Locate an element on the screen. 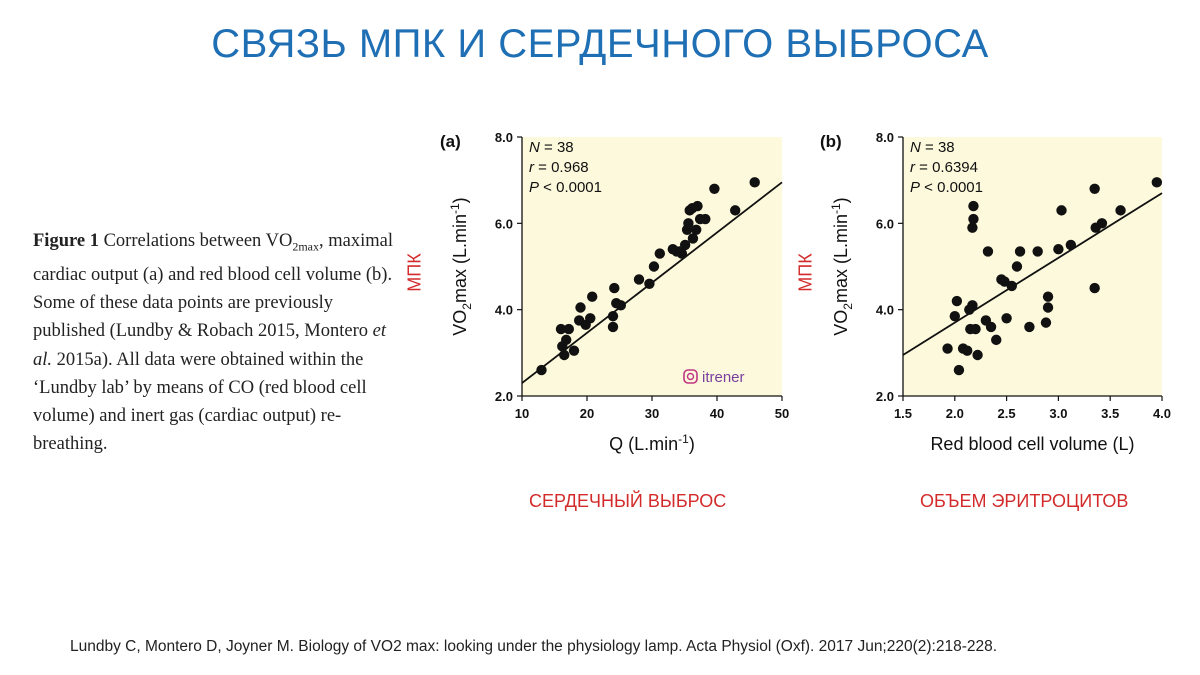  rbc-volume-label: ОБЪЕМ ЭРИТРОЦИТОВ is located at coordinates (1024, 501).